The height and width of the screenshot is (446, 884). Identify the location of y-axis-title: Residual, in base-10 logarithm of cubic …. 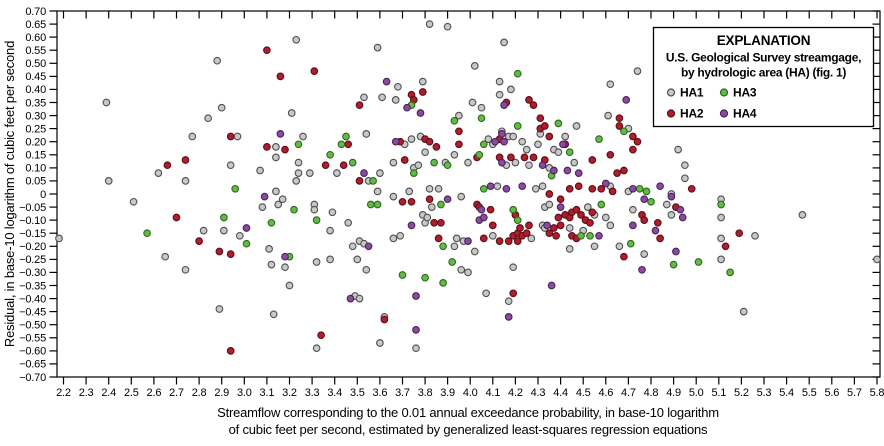
(9, 194).